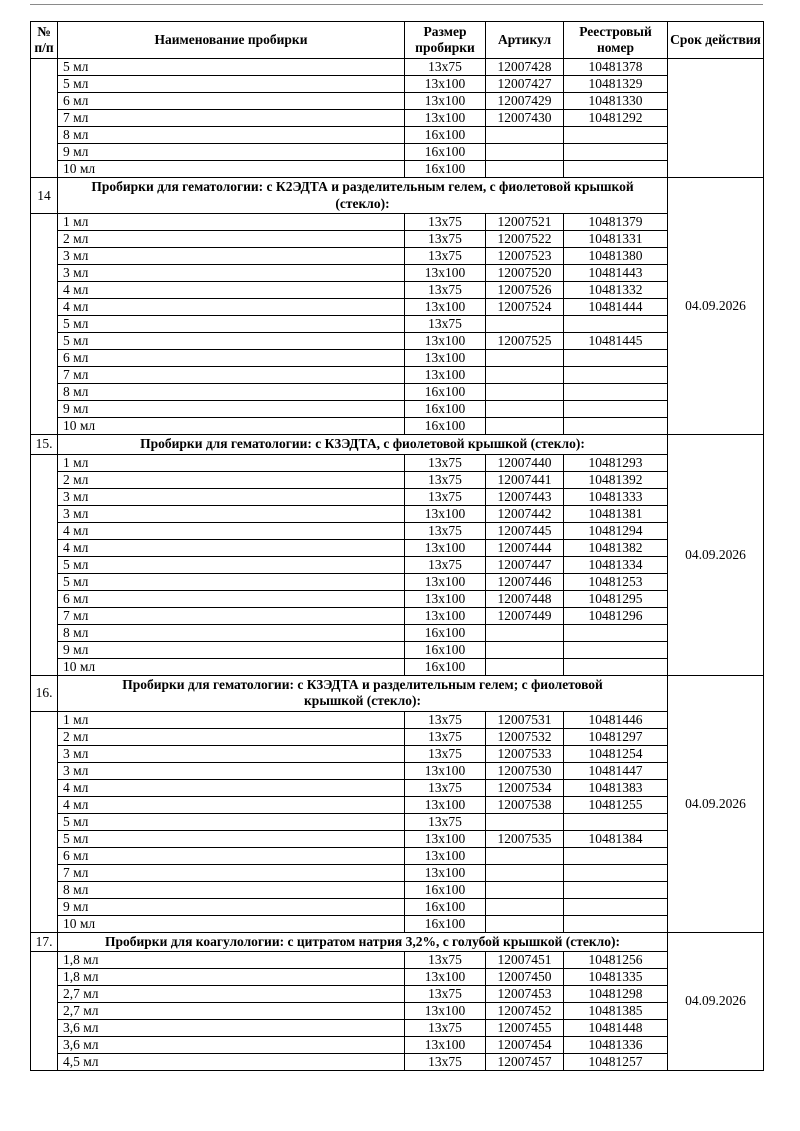 The height and width of the screenshot is (1131, 800). I want to click on table-row: 4 мл 13x75 12007445 10481294, so click(397, 530).